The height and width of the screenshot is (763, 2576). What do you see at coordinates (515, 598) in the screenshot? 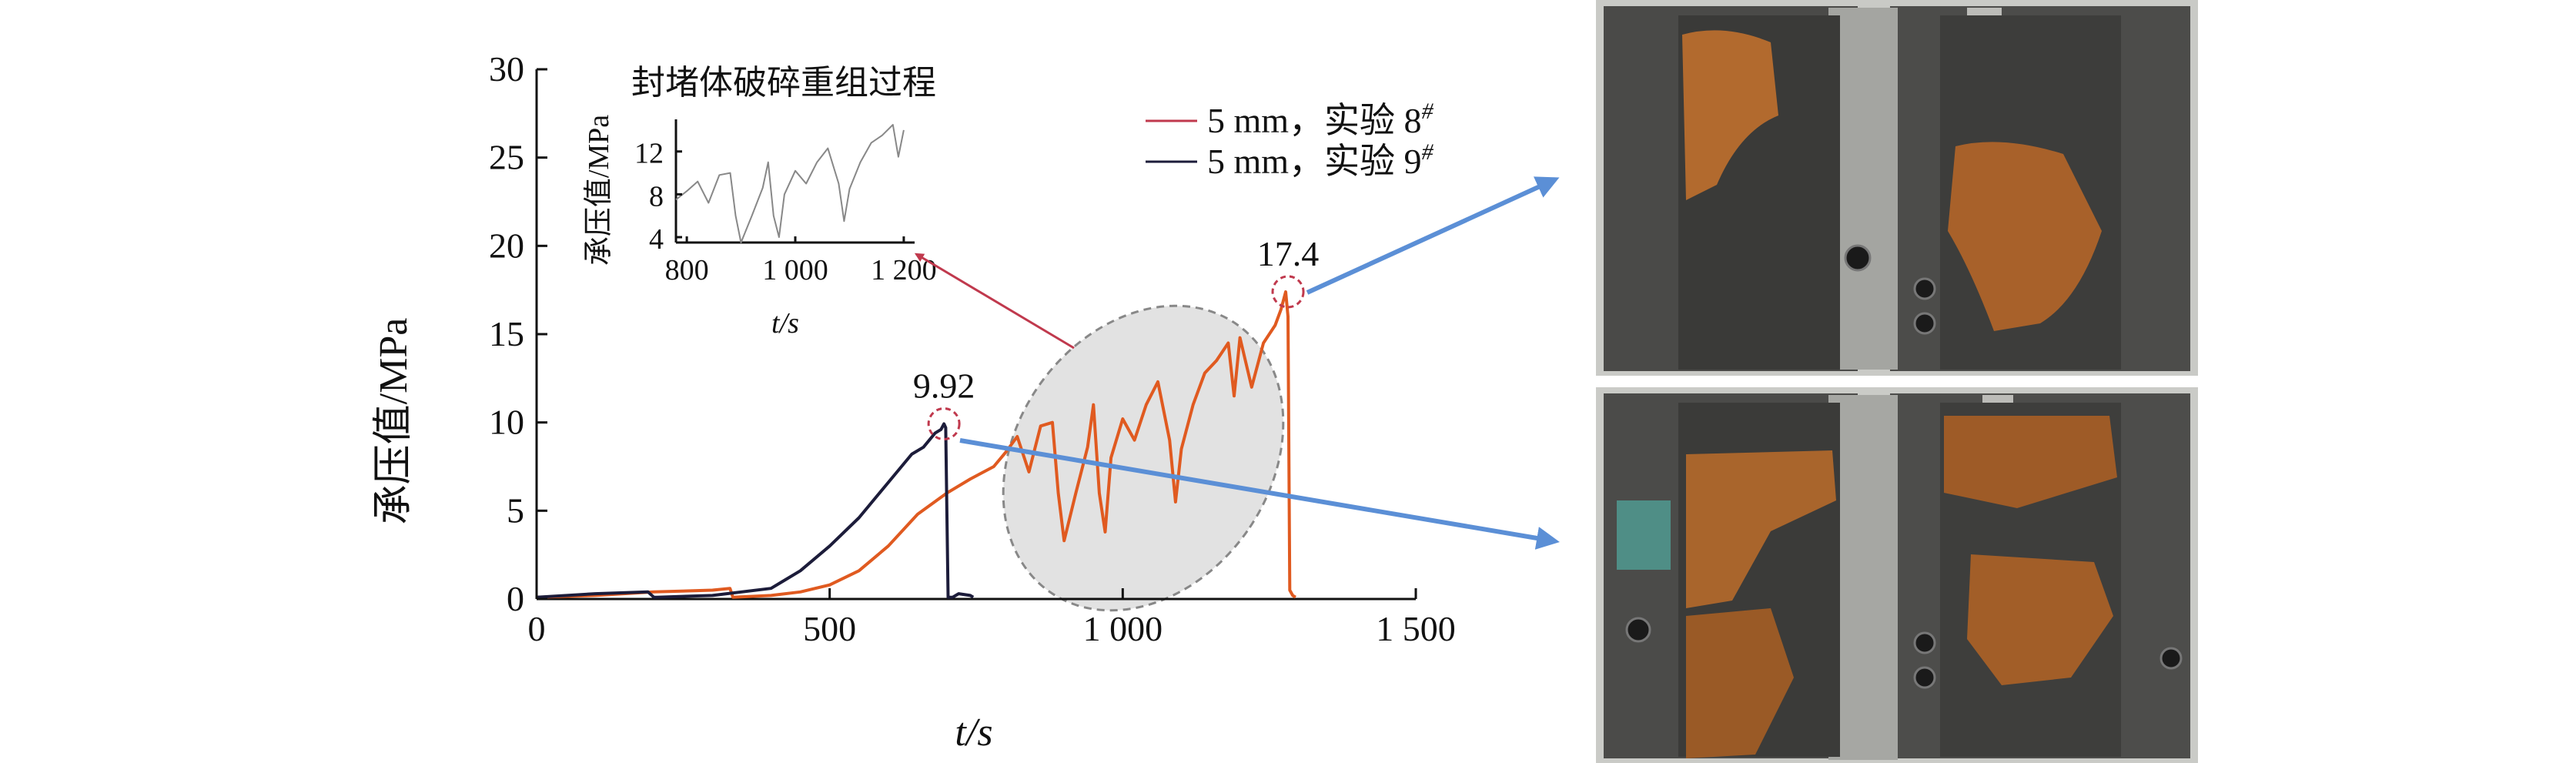
I see `y-tick-label: 0` at bounding box center [515, 598].